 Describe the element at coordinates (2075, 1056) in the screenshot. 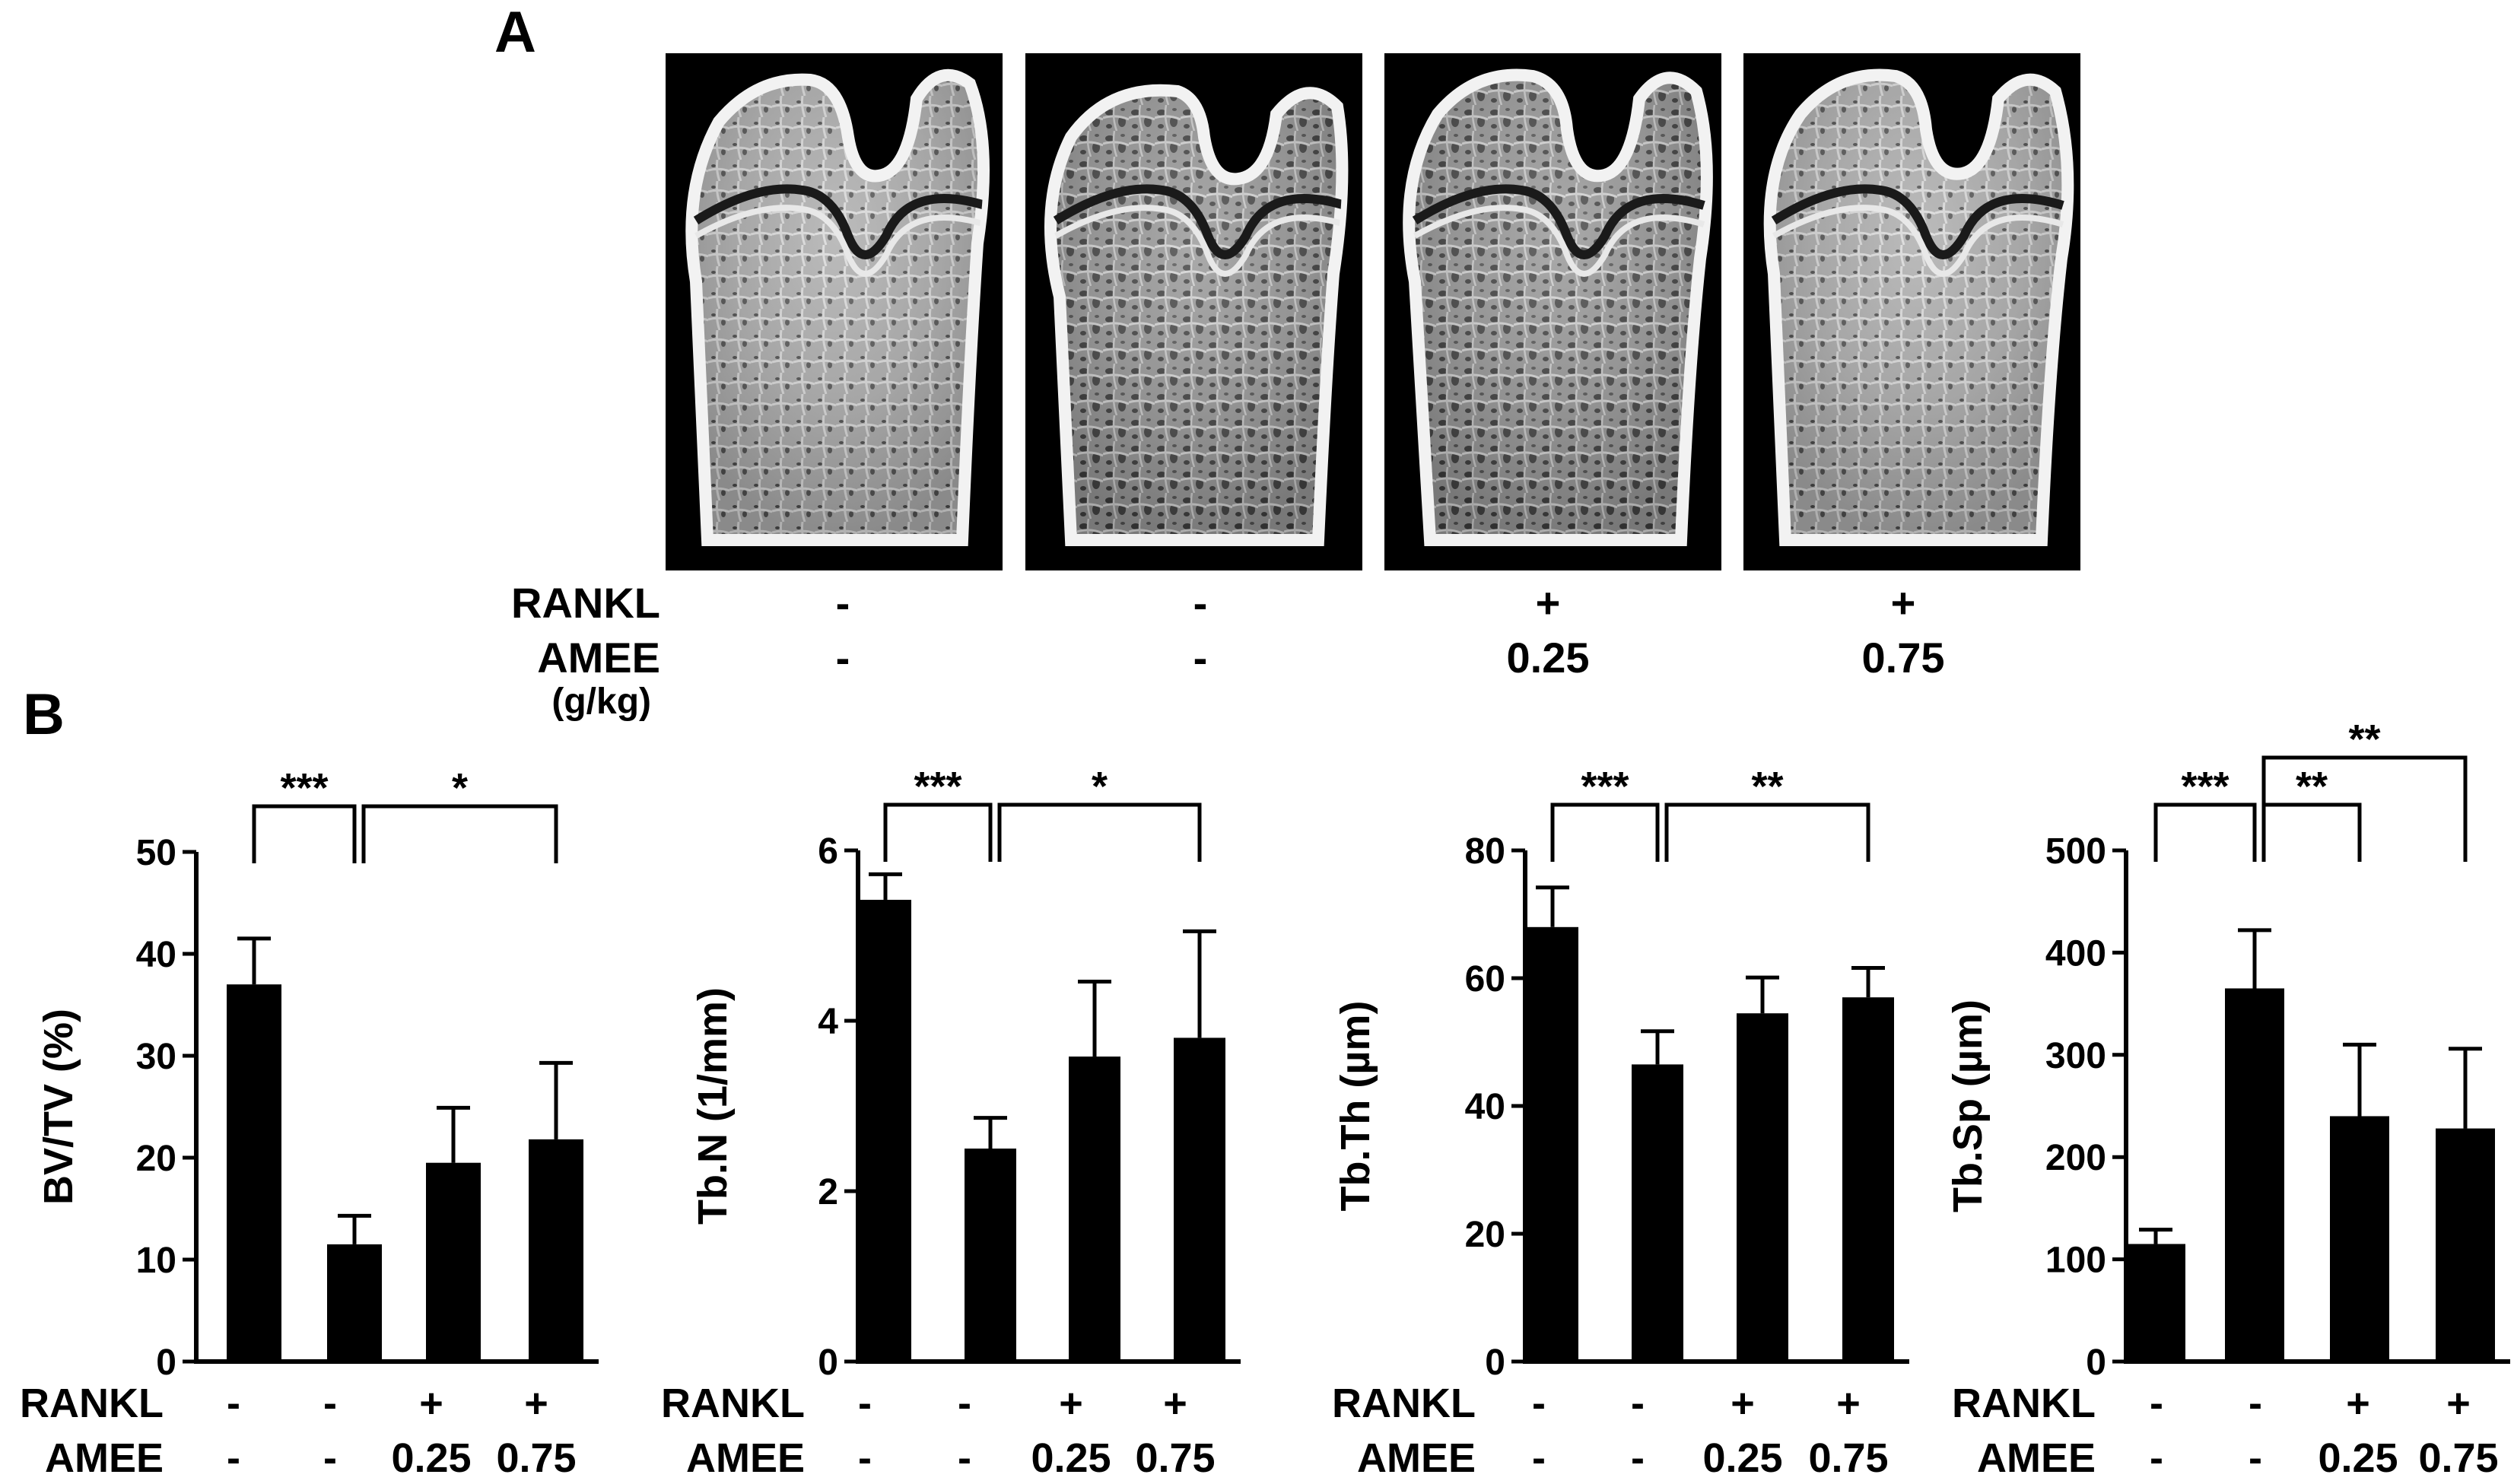

I see `y-tick-label: 300` at that location.